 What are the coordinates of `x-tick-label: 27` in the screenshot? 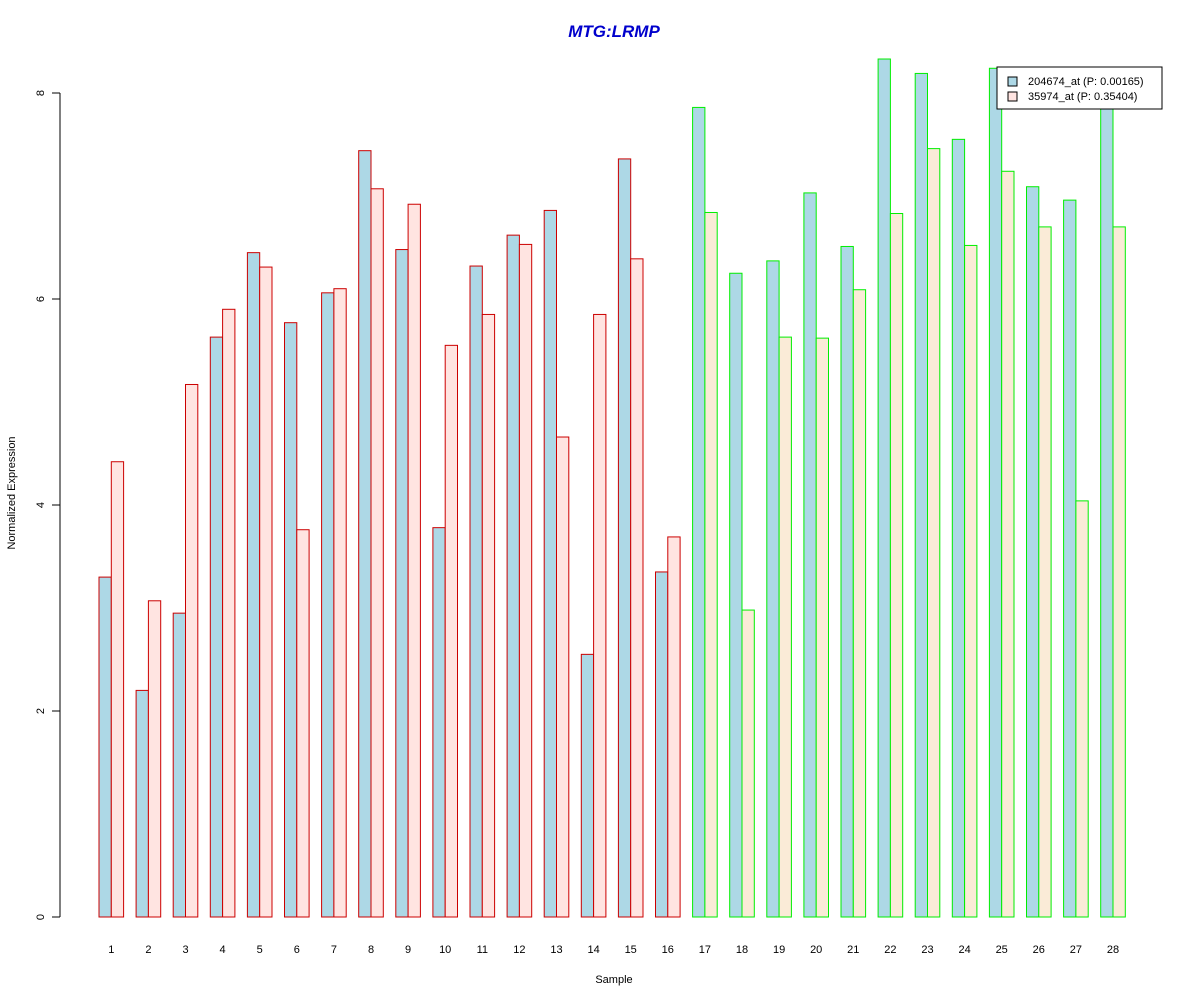 It's located at (1076, 950).